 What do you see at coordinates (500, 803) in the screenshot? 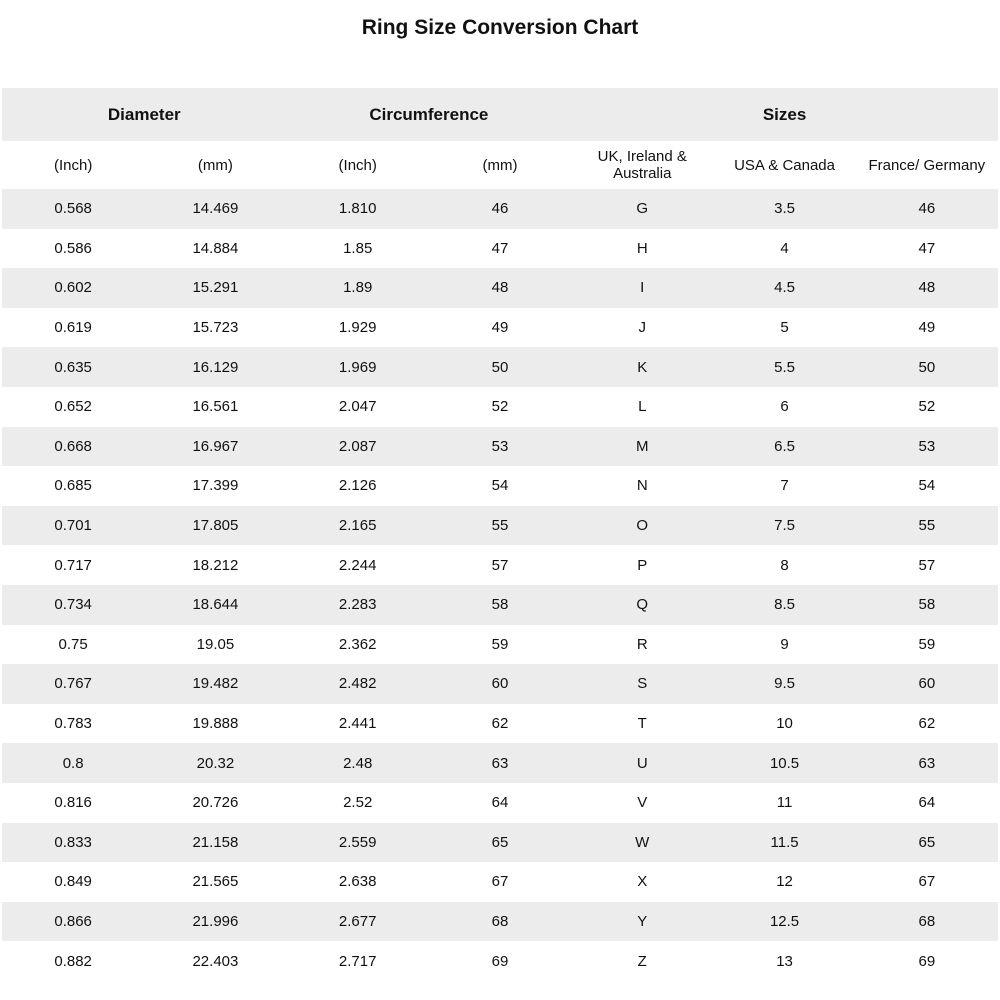
I see `cell-circumference-mm: 64` at bounding box center [500, 803].